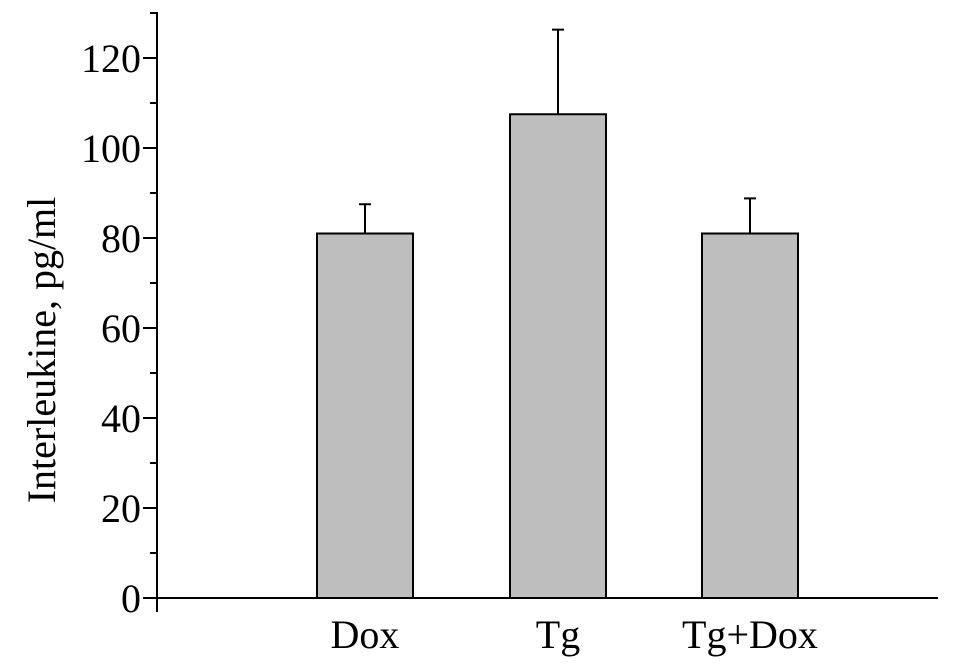 Image resolution: width=953 pixels, height=671 pixels. I want to click on x-category-label-tg-dox: Tg+Dox, so click(750, 634).